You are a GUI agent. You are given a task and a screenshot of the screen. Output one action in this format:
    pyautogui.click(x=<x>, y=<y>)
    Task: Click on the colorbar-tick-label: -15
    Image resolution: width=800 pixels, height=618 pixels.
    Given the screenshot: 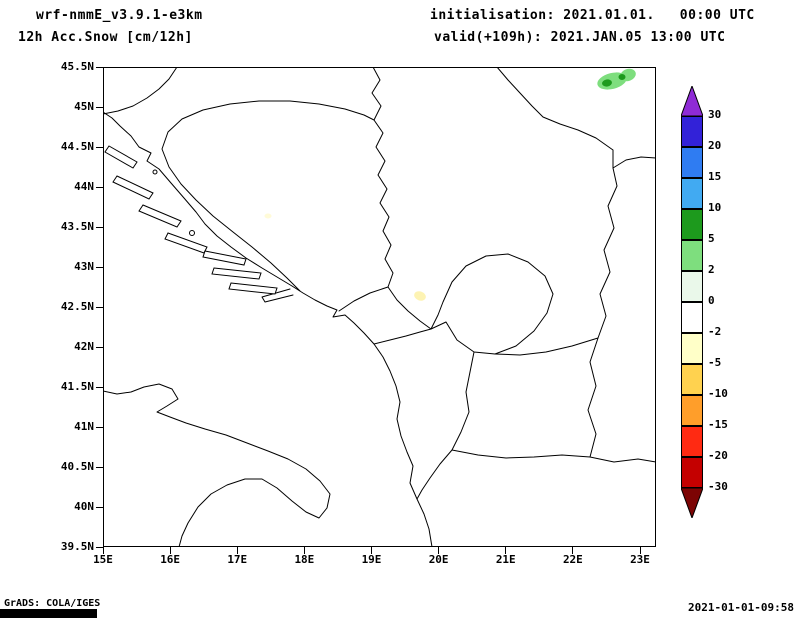 What is the action you would take?
    pyautogui.click(x=718, y=424)
    